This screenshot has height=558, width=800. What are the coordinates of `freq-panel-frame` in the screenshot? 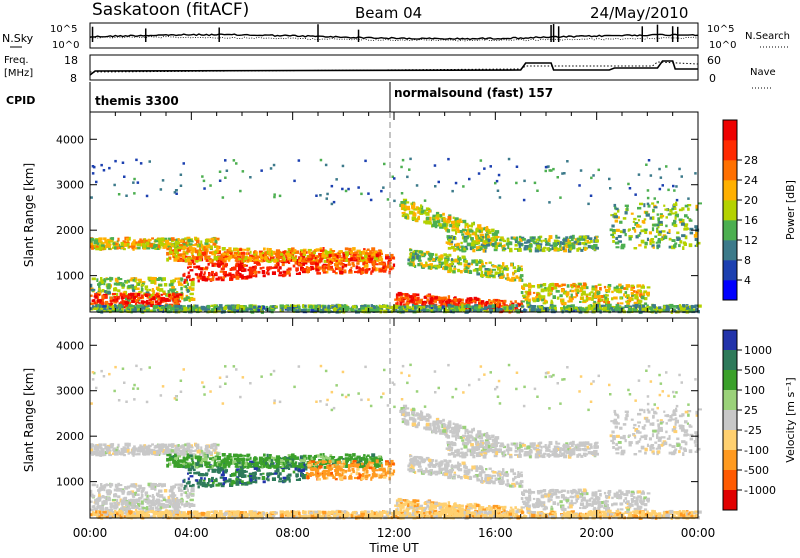 It's located at (394, 67).